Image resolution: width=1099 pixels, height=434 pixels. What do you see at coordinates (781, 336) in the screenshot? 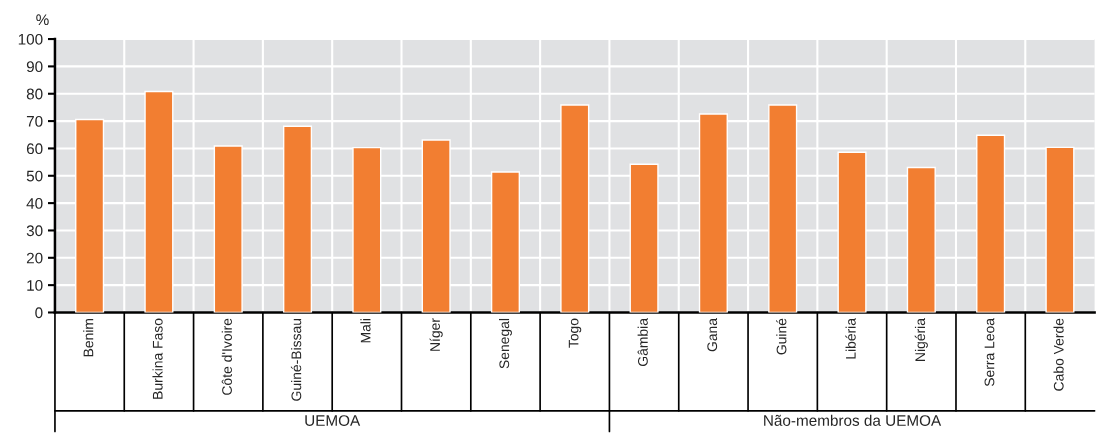
I see `x-tick-label: Guiné` at bounding box center [781, 336].